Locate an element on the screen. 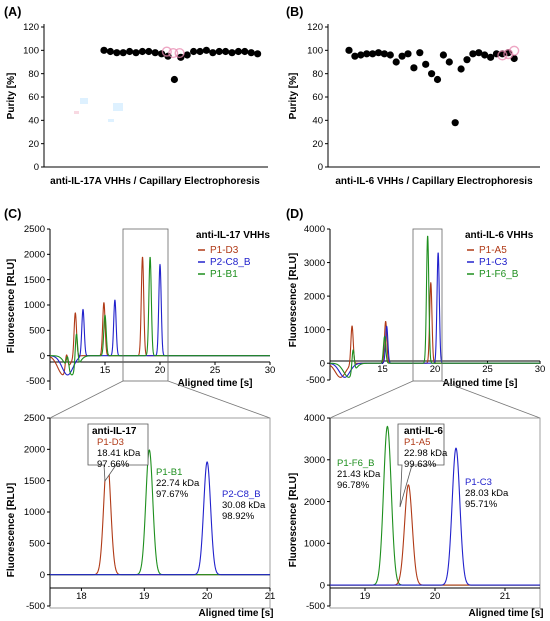 The width and height of the screenshot is (550, 621). annotation-kda-p1-d3: 18.41 kDa is located at coordinates (119, 453).